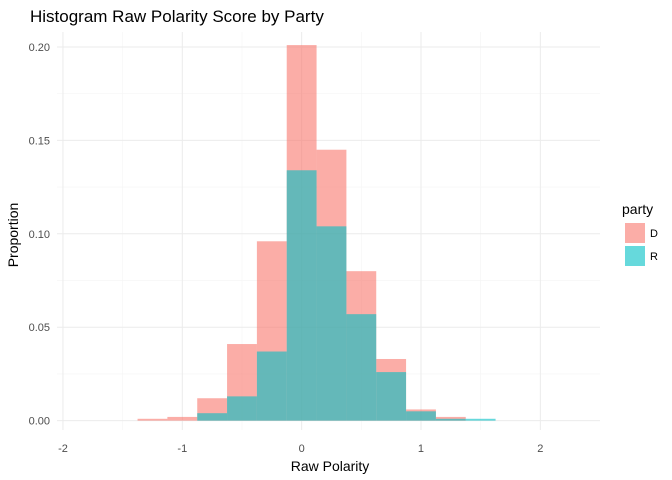  What do you see at coordinates (39, 48) in the screenshot?
I see `y-tick-label: 0.20` at bounding box center [39, 48].